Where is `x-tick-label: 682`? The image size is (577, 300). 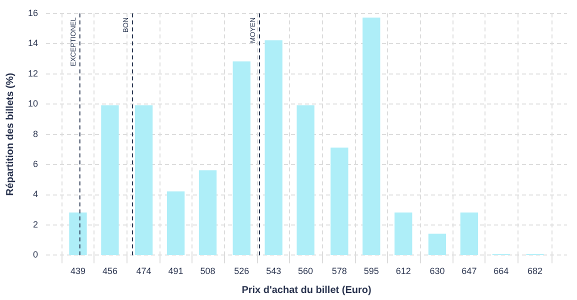
x-tick-label: 682 is located at coordinates (535, 271).